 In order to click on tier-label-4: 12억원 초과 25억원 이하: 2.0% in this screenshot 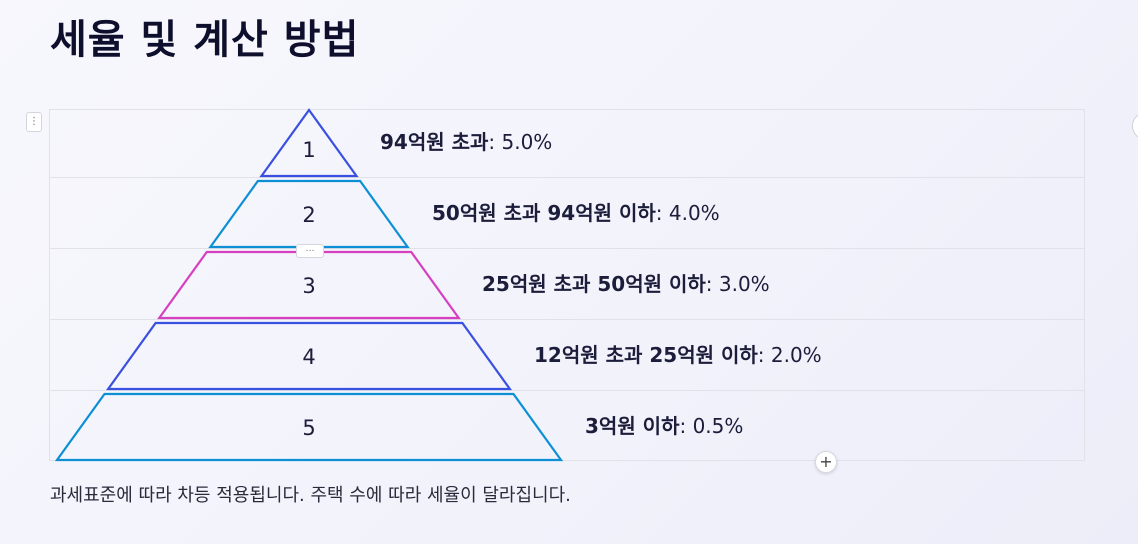, I will do `click(678, 355)`.